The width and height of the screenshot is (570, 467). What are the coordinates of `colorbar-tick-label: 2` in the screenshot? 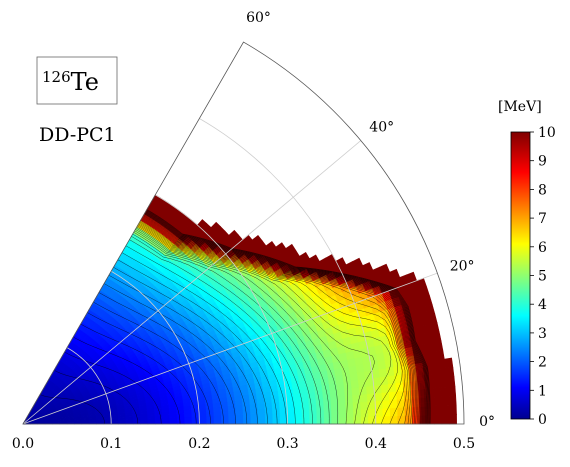 It's located at (542, 363).